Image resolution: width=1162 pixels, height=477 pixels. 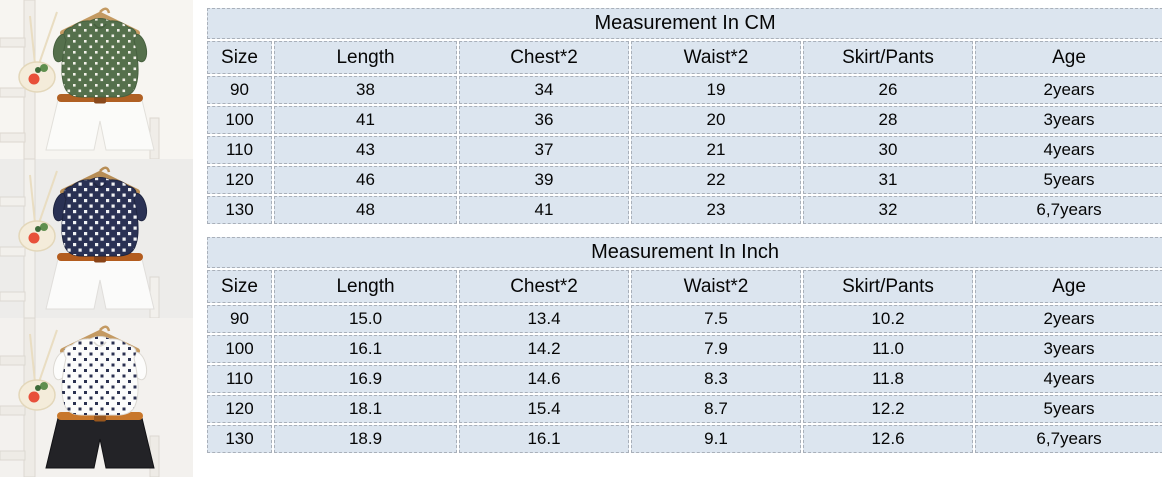 I want to click on column-header: Length, so click(x=365, y=57).